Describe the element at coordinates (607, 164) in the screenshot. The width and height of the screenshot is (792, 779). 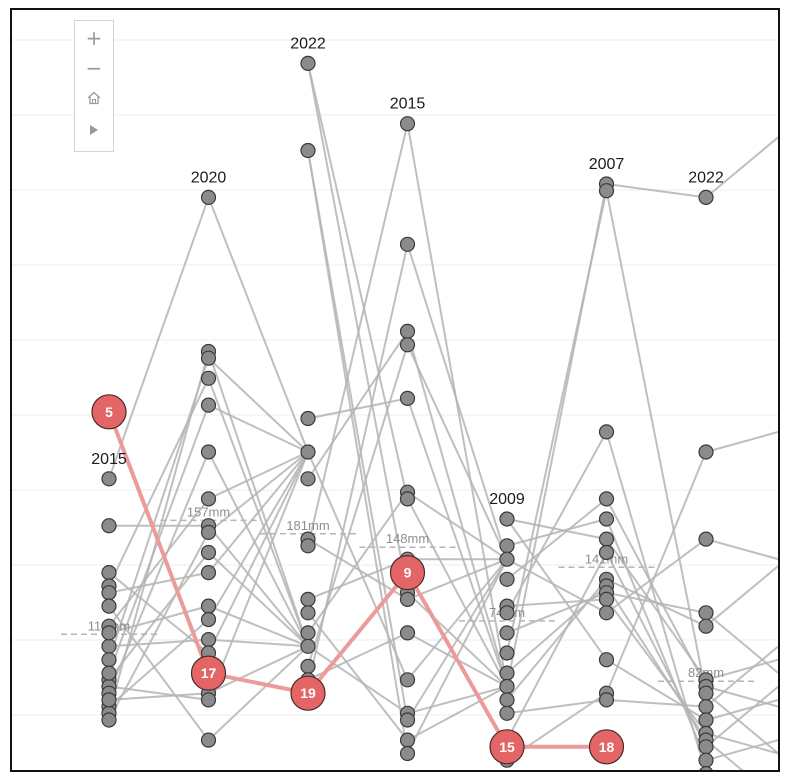
I see `year-label: 2007` at that location.